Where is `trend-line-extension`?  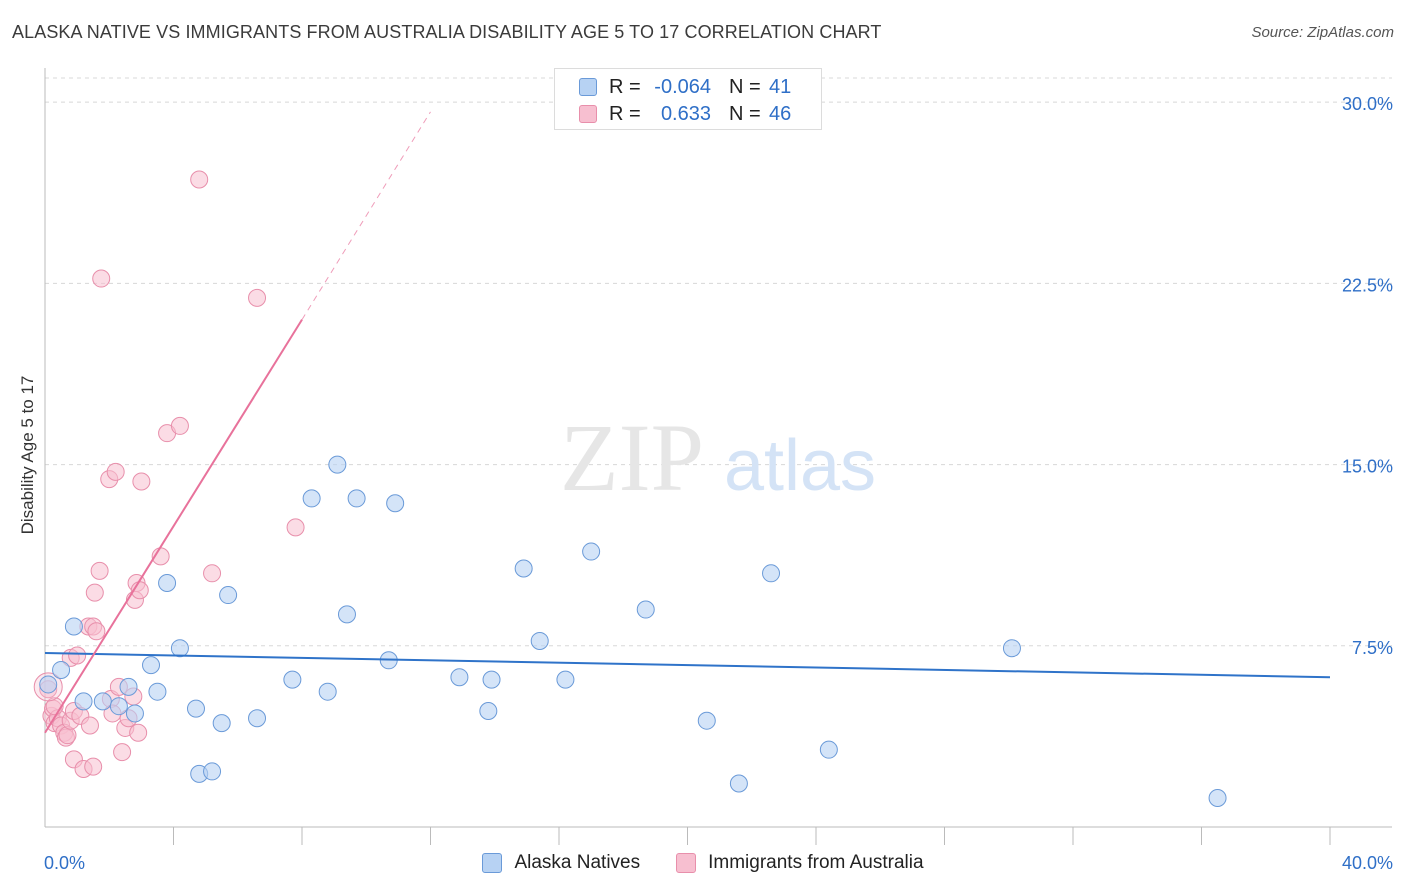
trend-line-extension is located at coordinates (366, 215).